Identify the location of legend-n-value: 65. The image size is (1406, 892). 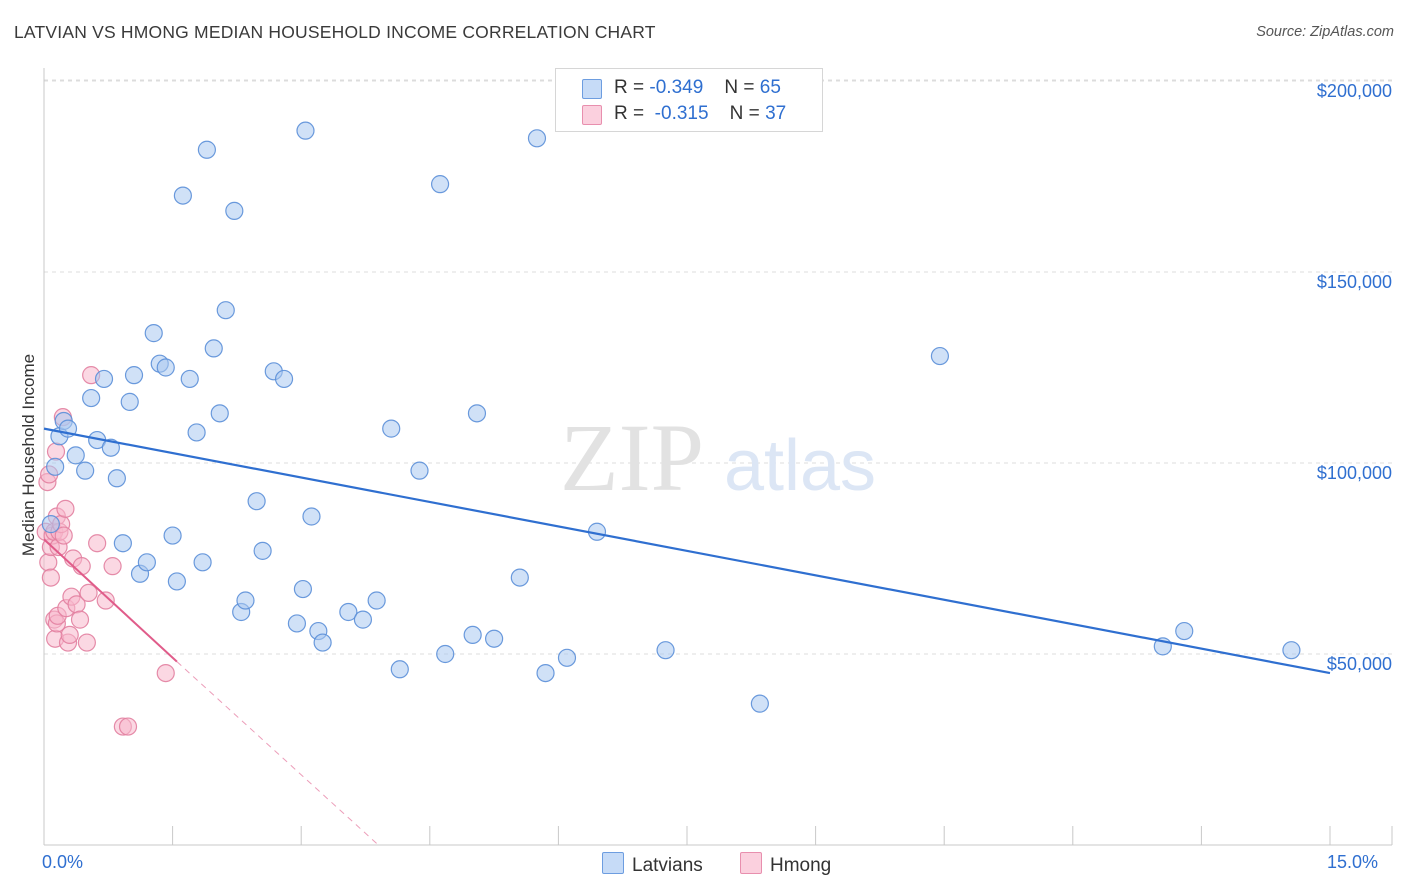
(770, 87).